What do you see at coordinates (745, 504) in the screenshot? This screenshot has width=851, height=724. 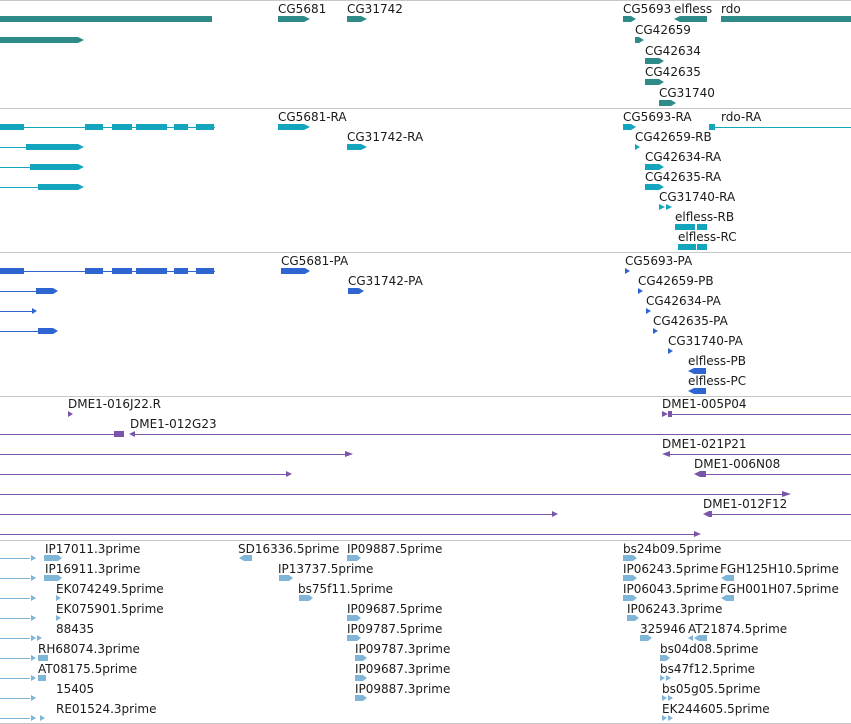 I see `bac-end-label: DME1-012F12` at bounding box center [745, 504].